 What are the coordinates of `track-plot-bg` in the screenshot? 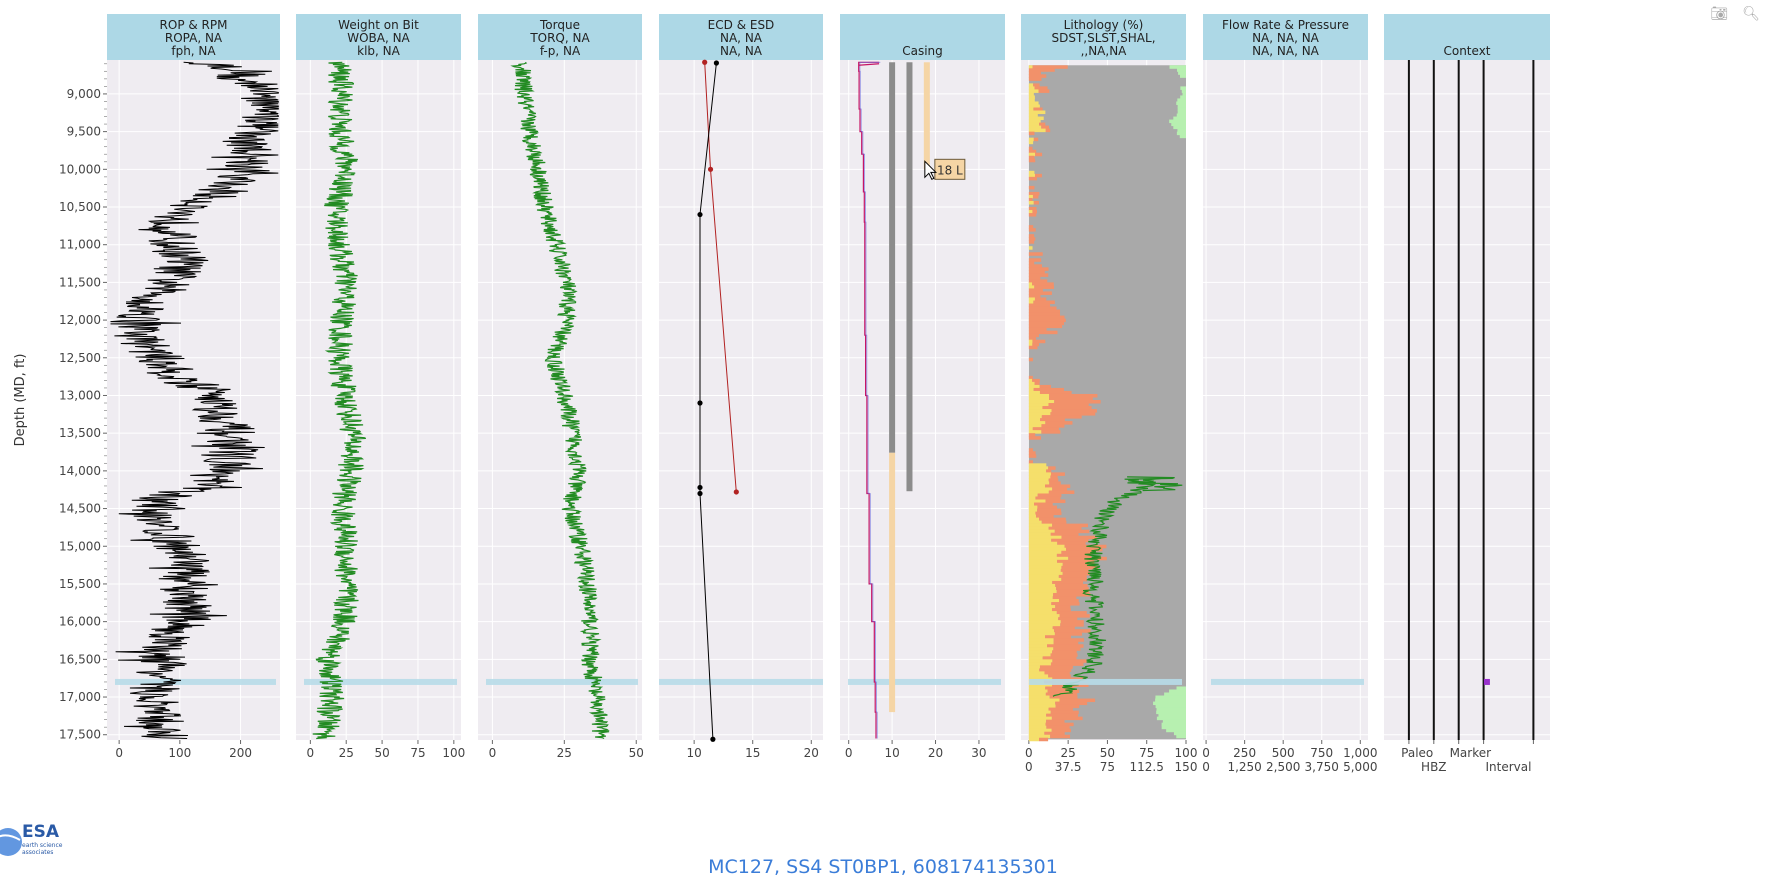 It's located at (193, 400).